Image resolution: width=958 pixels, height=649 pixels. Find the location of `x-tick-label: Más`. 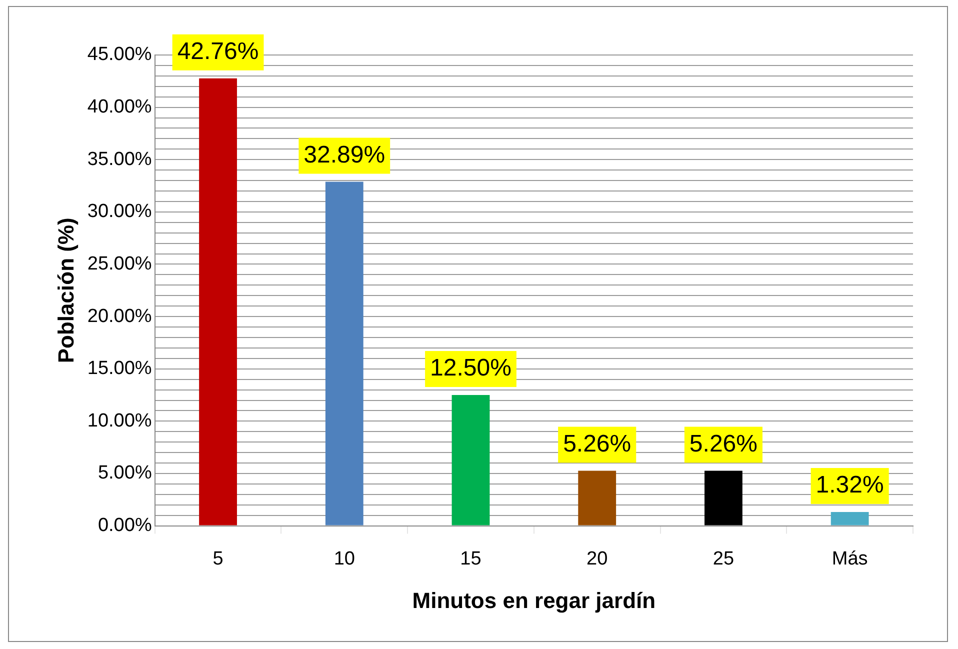

x-tick-label: Más is located at coordinates (850, 559).